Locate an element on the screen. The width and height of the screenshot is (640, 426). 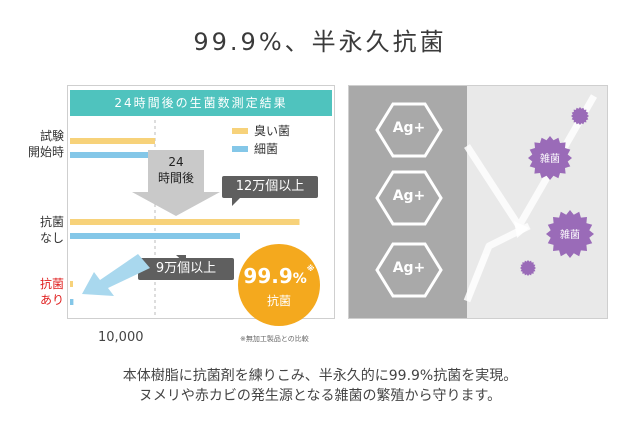
antibacterial-badge: 99.9%※ 抗菌 is located at coordinates (279, 285).